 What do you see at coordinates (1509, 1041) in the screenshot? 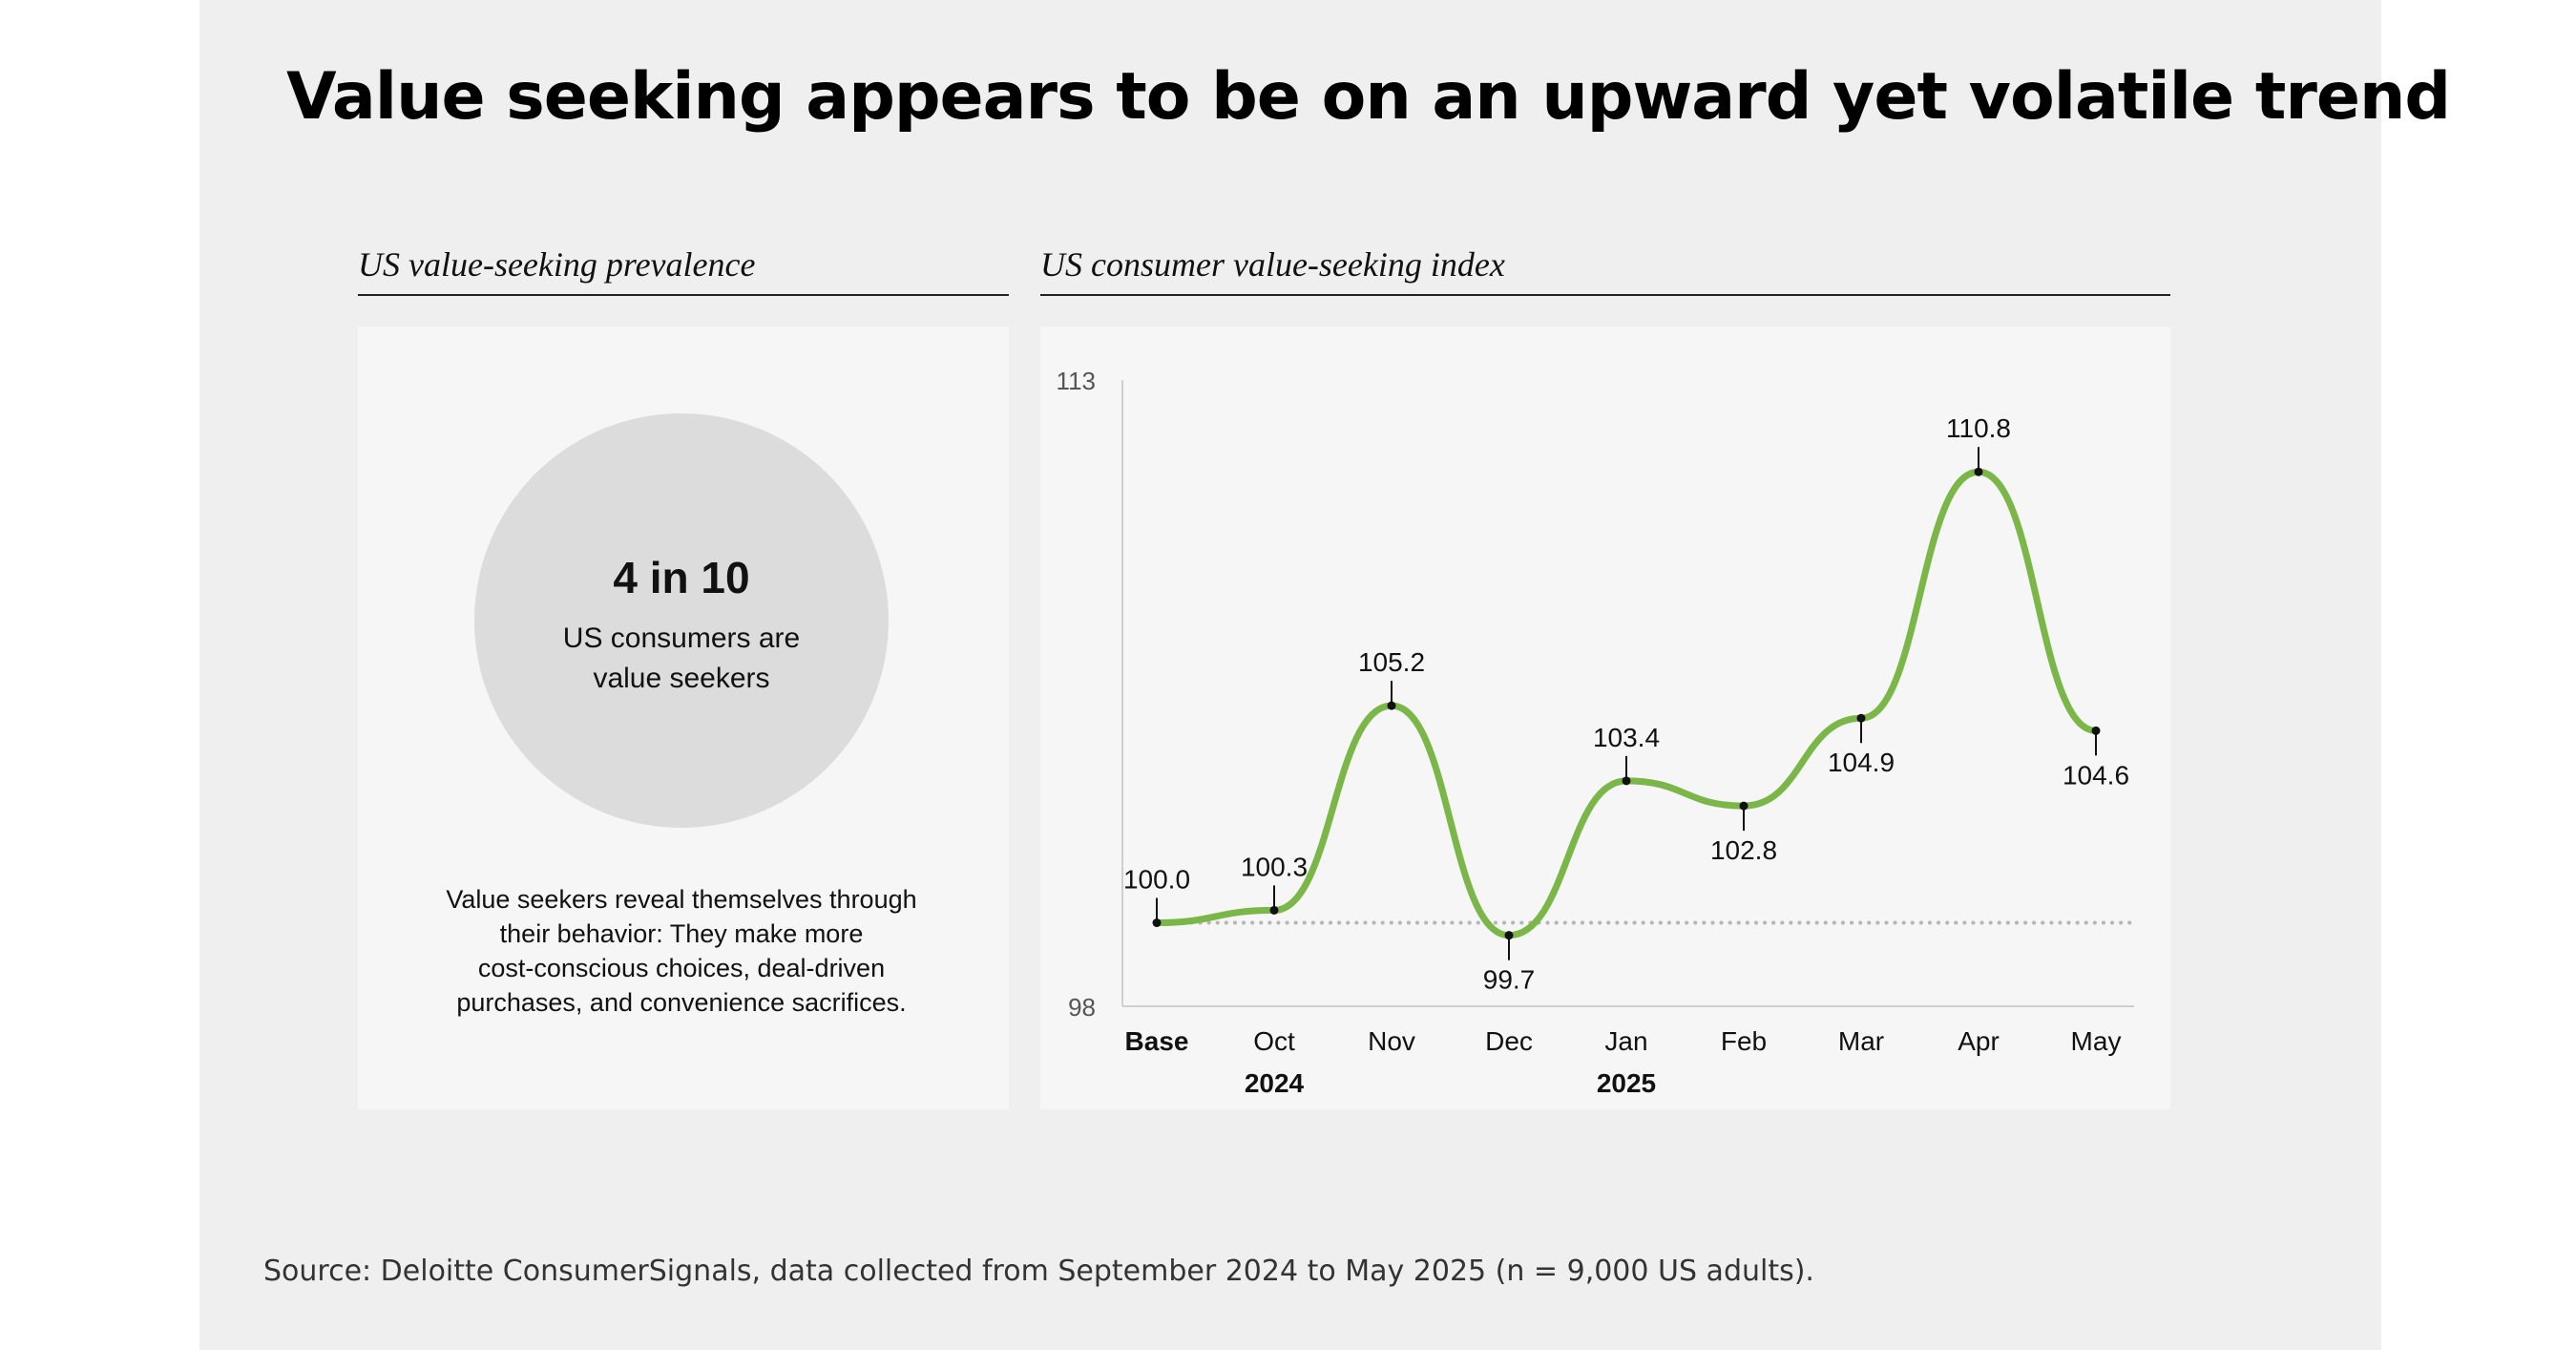
I see `x-tick-label: Dec` at bounding box center [1509, 1041].